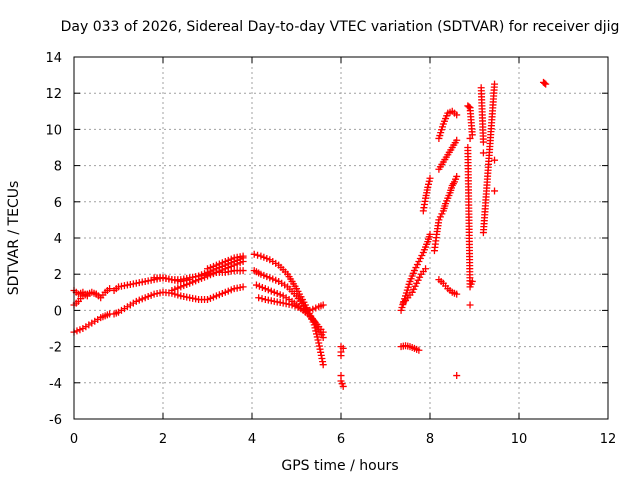 The width and height of the screenshot is (640, 480). What do you see at coordinates (501, 229) in the screenshot?
I see `series-isolated` at bounding box center [501, 229].